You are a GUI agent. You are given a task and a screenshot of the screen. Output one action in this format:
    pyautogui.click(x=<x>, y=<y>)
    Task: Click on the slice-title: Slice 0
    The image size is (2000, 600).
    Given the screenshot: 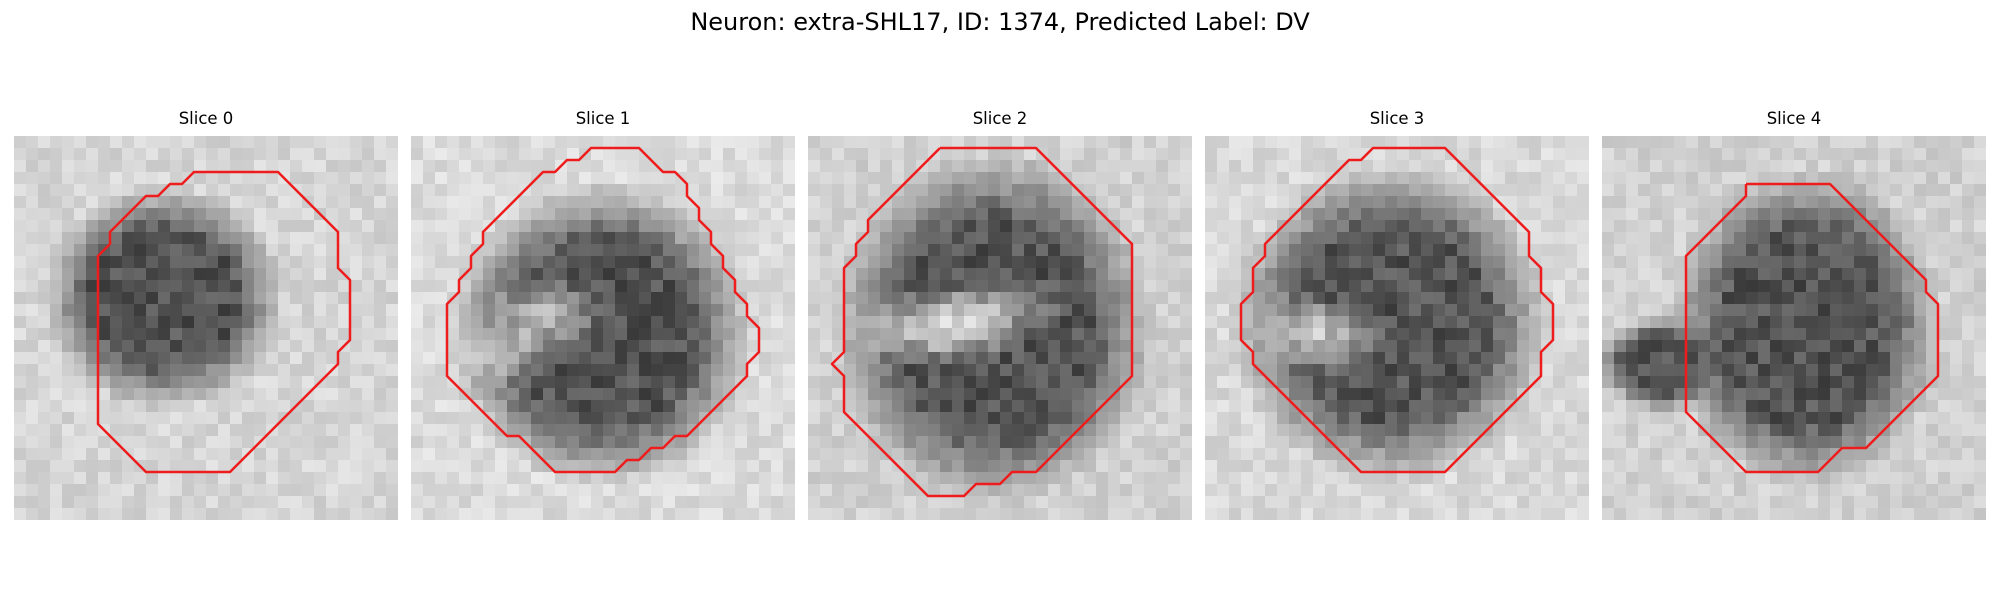 What is the action you would take?
    pyautogui.click(x=206, y=118)
    